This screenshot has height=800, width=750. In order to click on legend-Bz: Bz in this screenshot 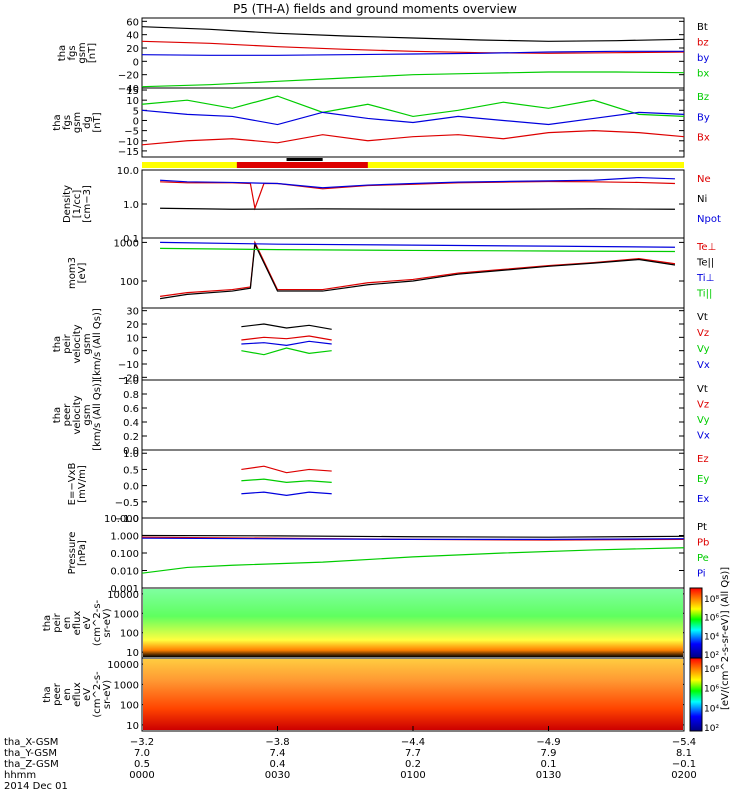, I will do `click(703, 97)`.